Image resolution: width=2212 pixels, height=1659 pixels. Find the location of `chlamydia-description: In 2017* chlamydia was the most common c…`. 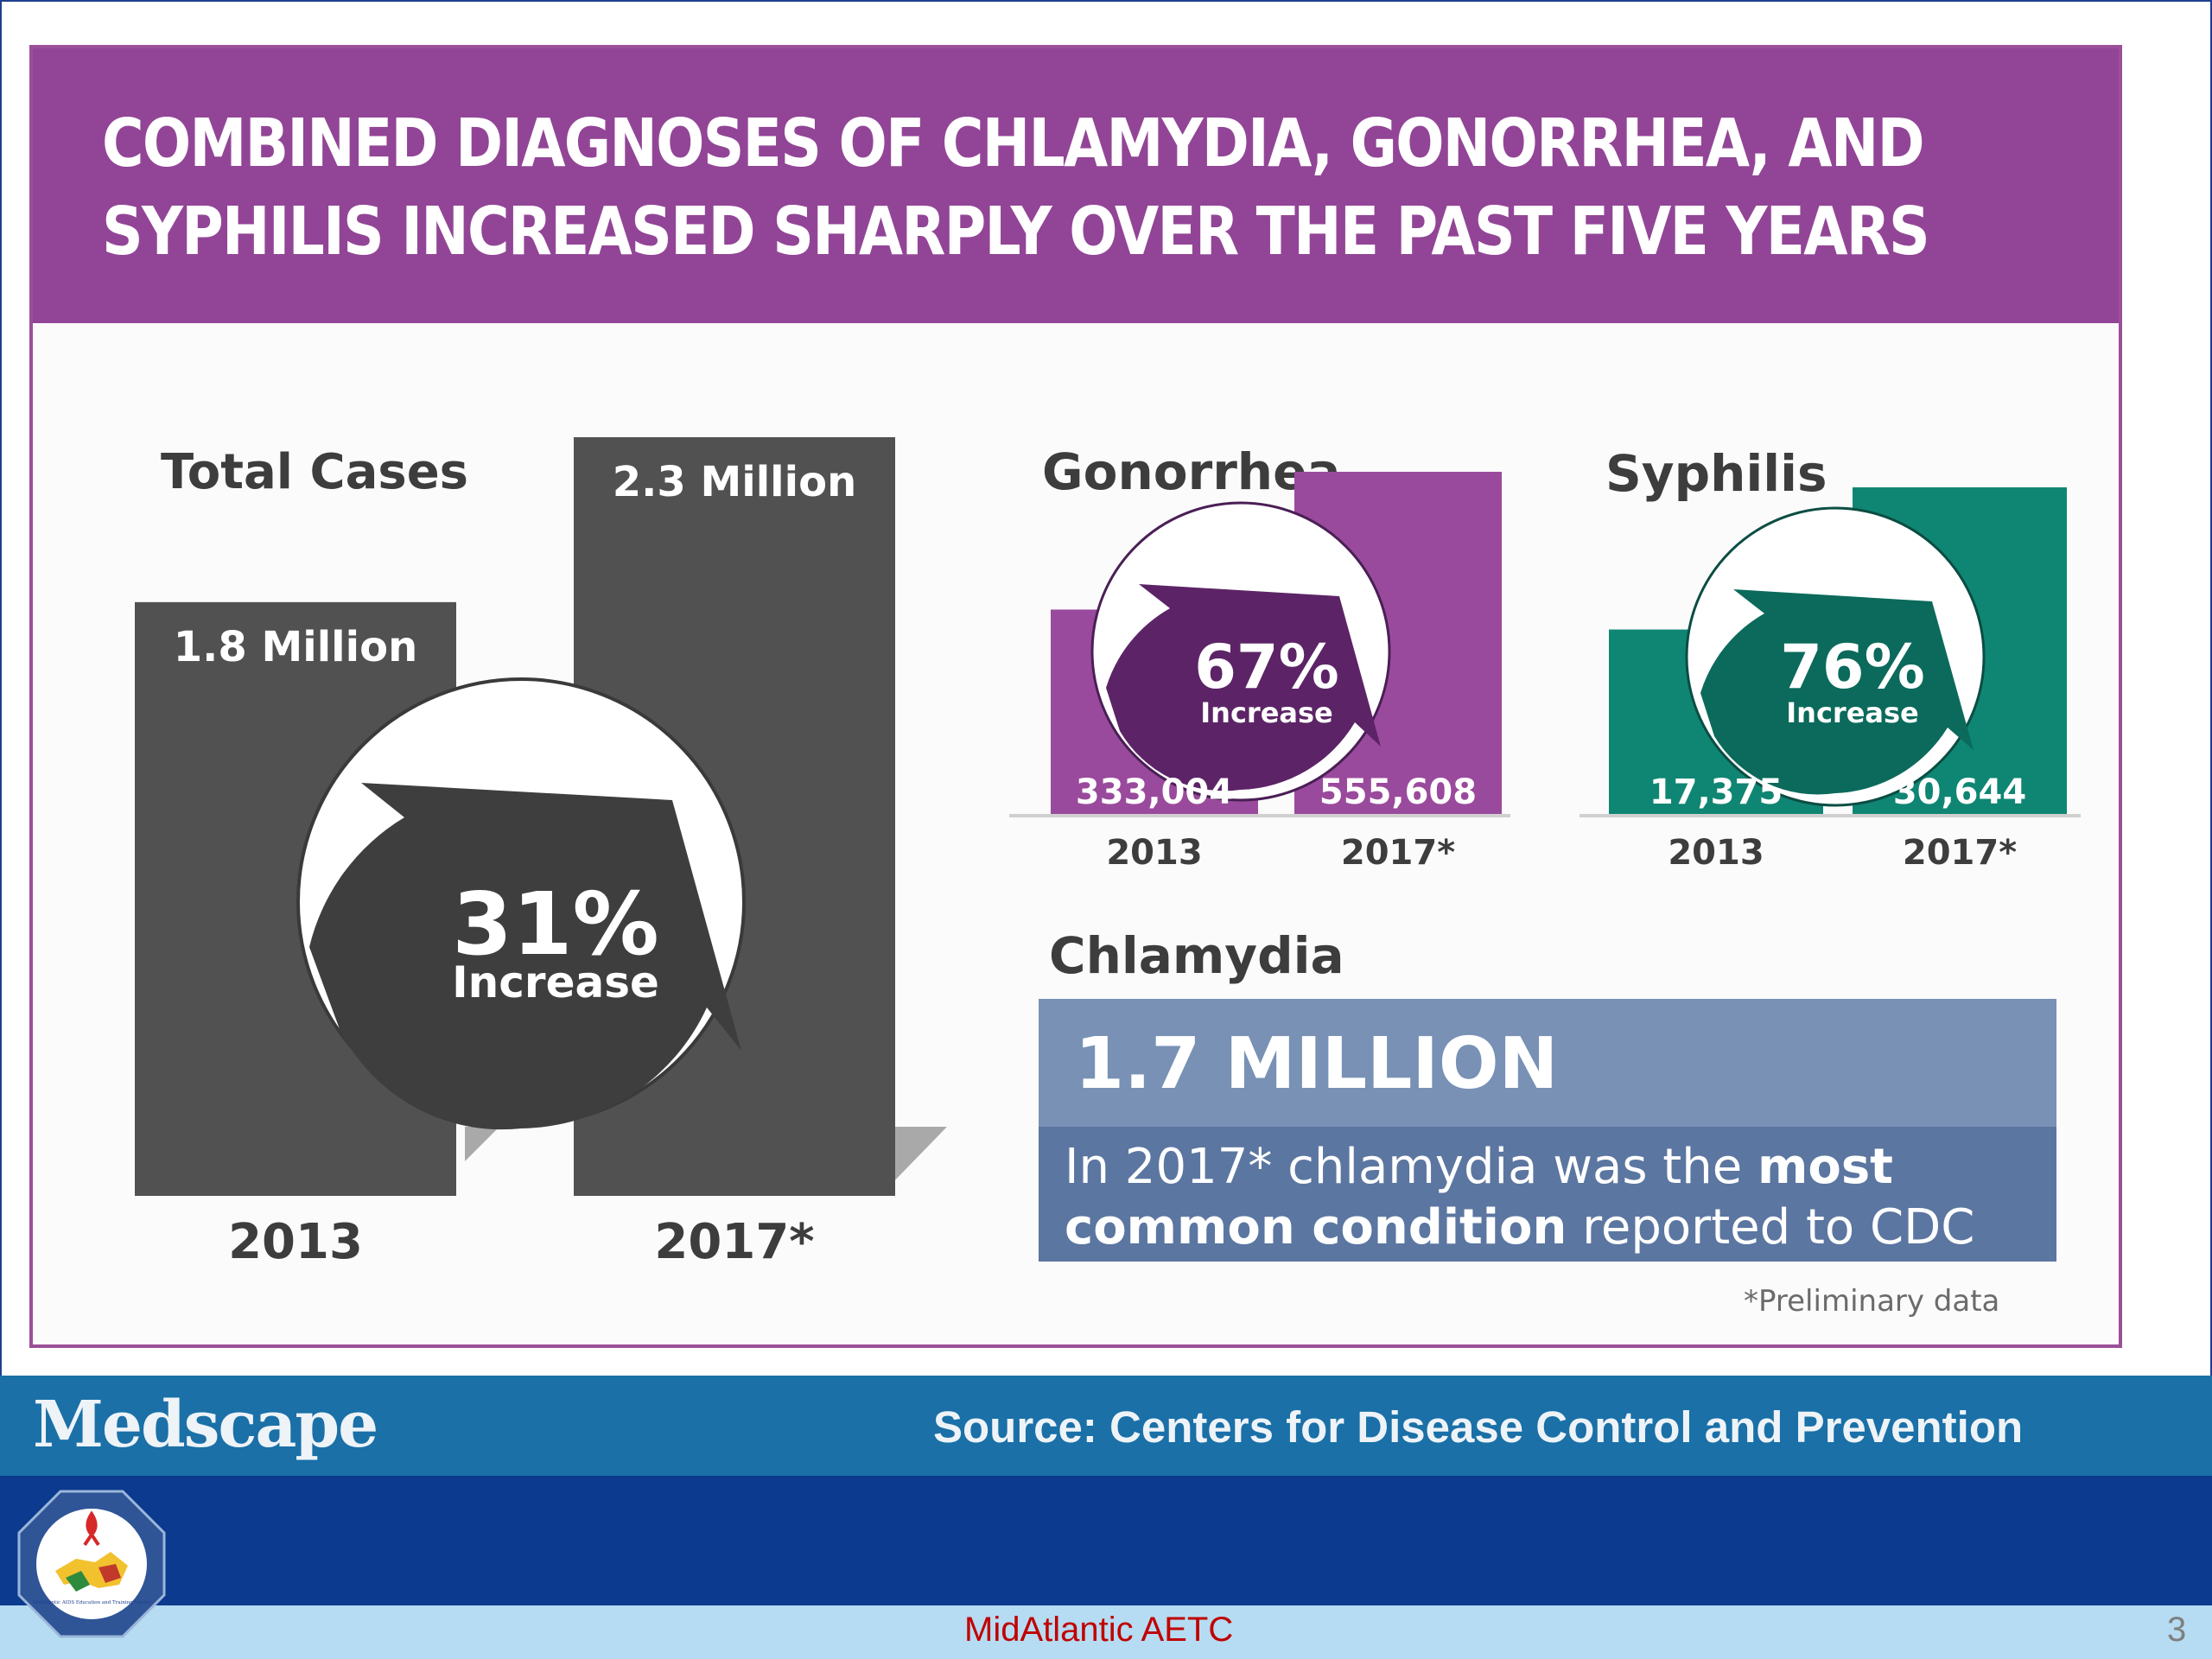

chlamydia-description: In 2017* chlamydia was the most common c… is located at coordinates (1557, 1197).